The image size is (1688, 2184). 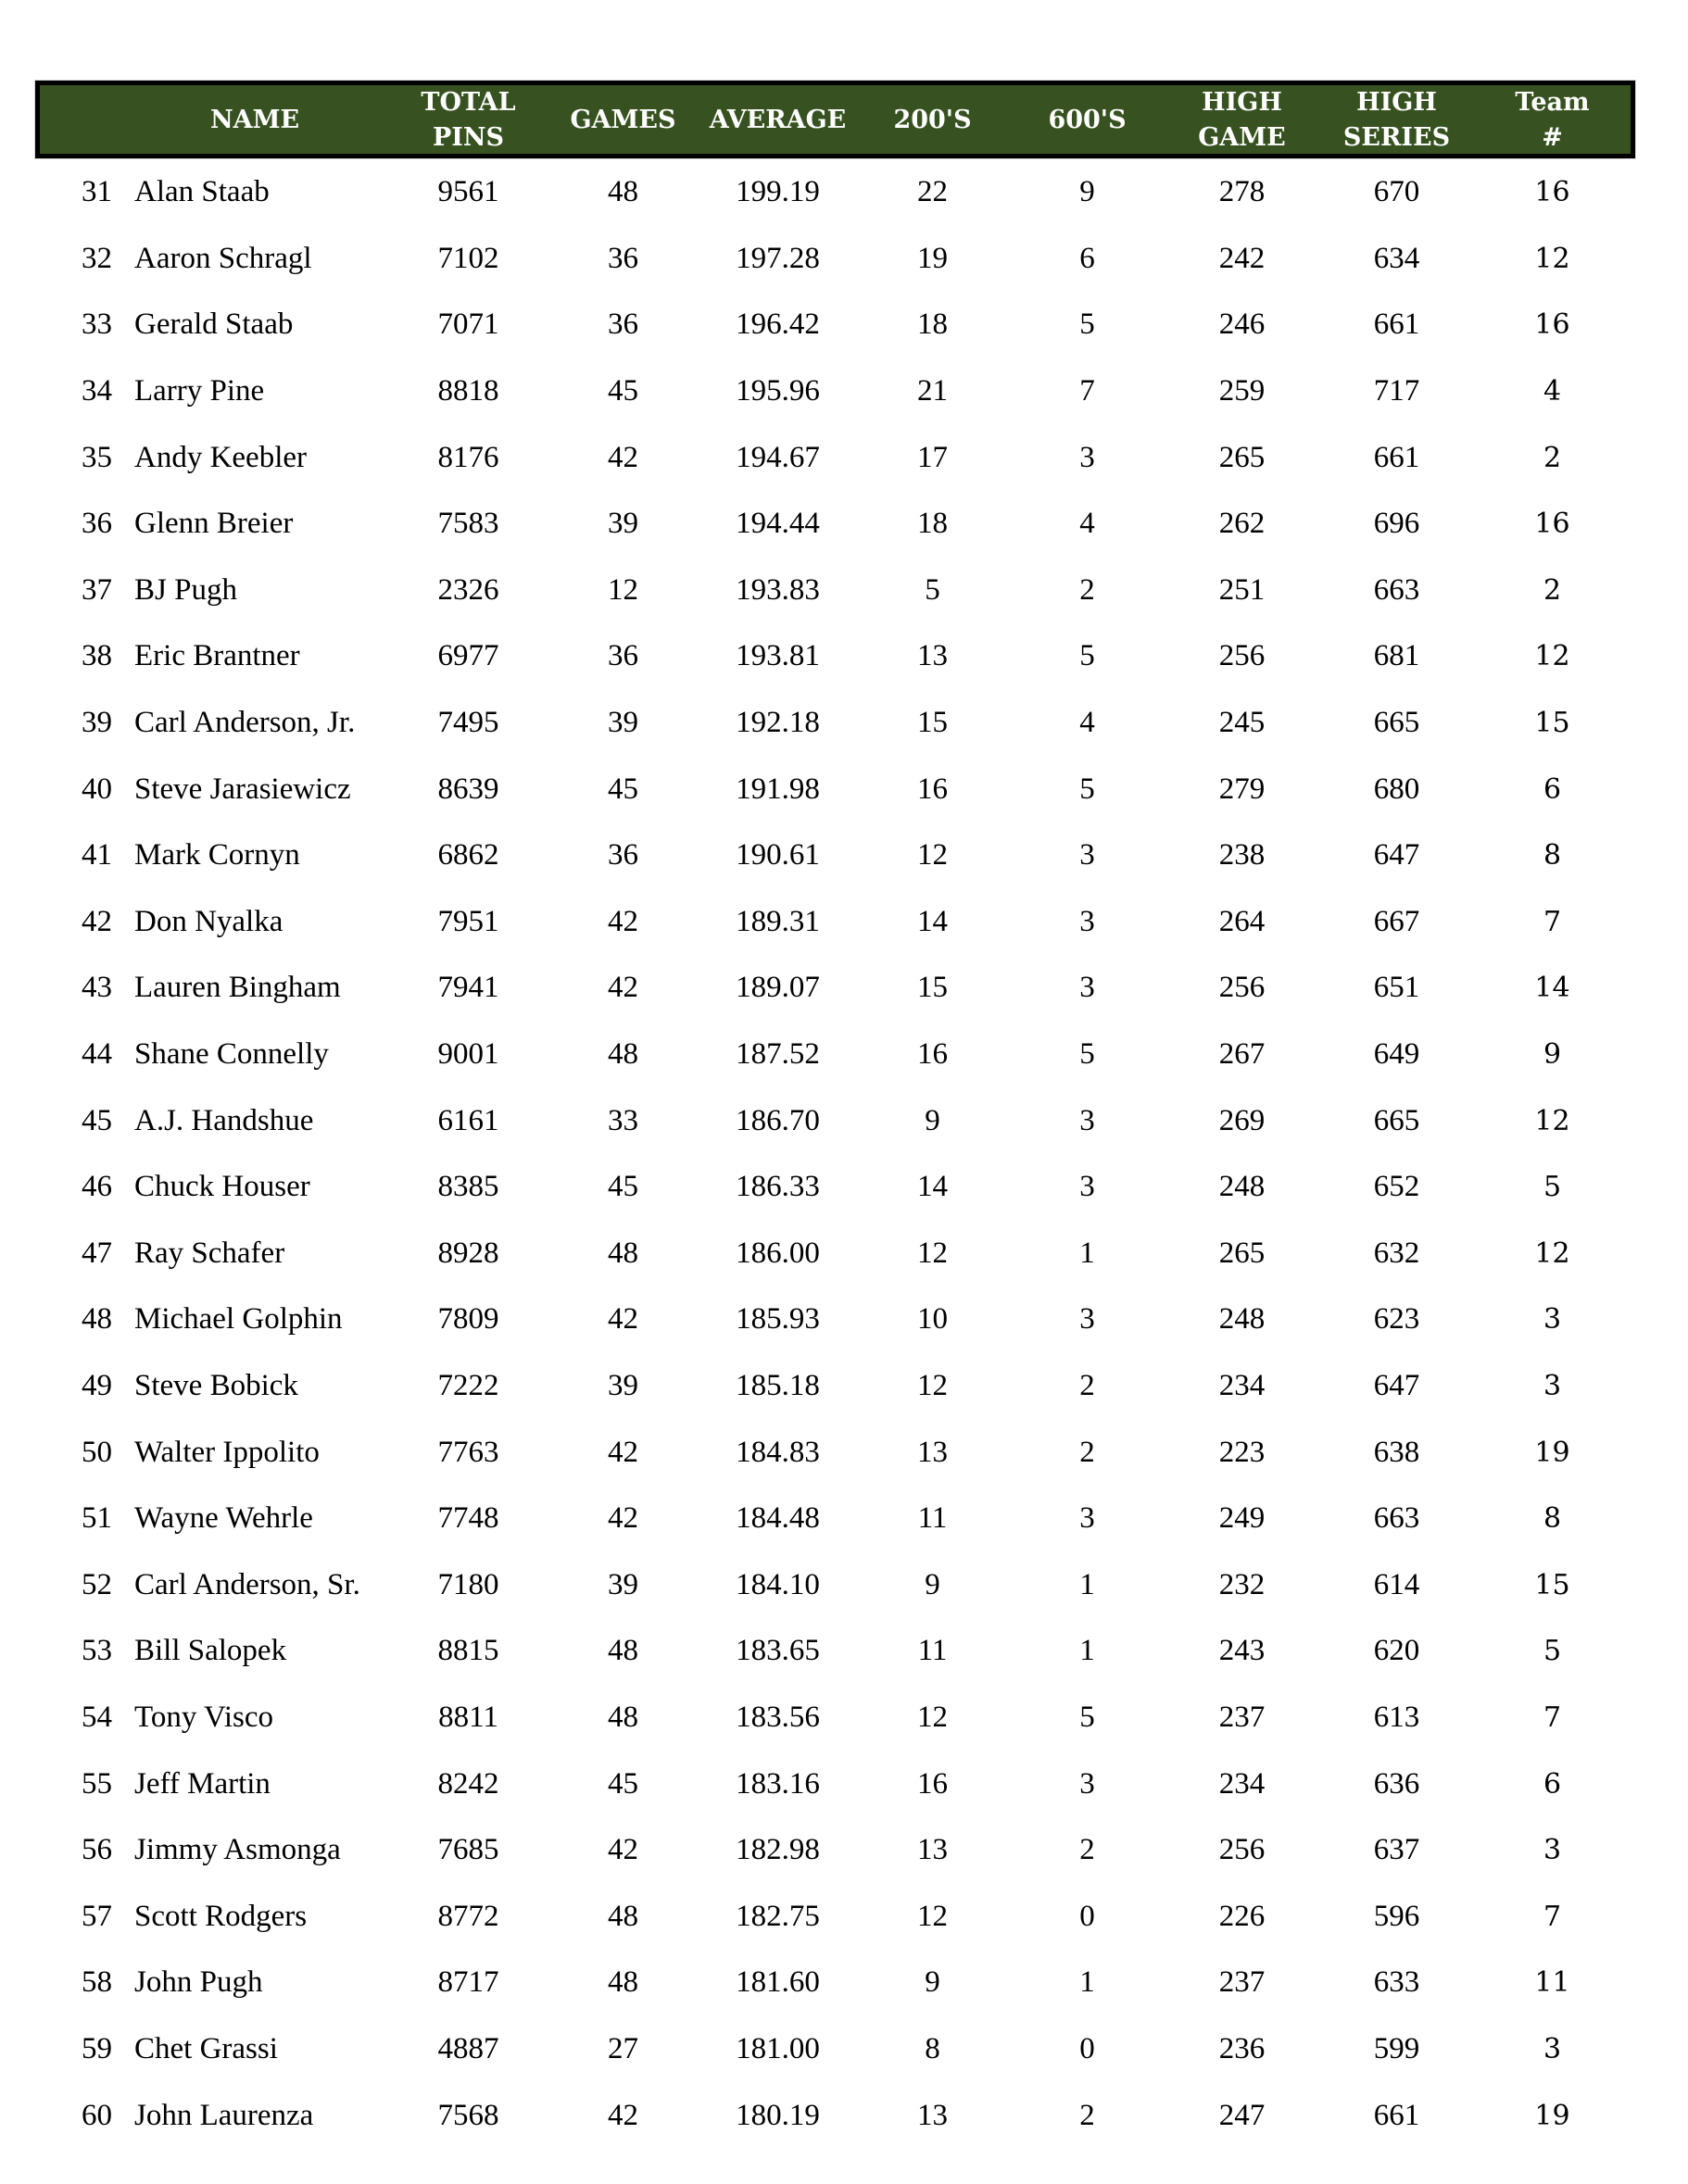 I want to click on 200s-count: 11, so click(x=932, y=1518).